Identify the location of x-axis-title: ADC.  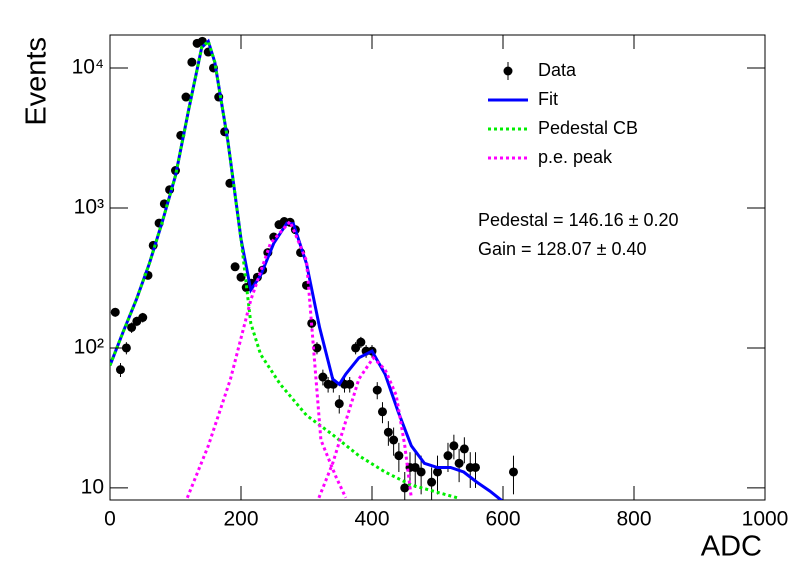
(731, 547).